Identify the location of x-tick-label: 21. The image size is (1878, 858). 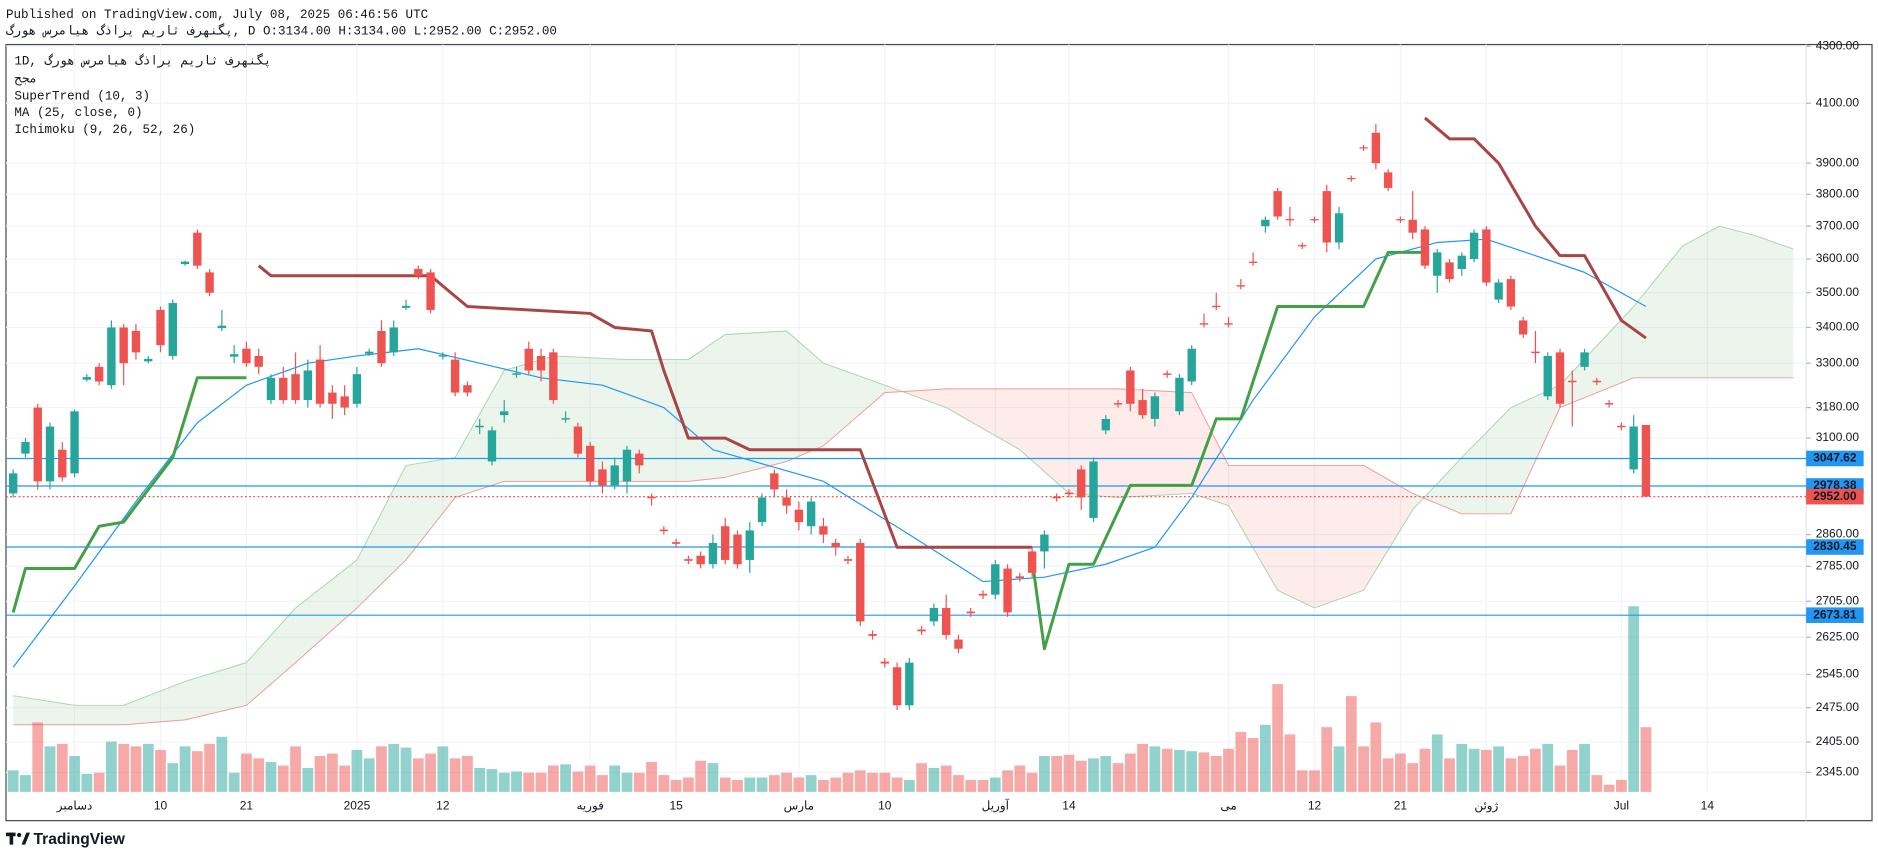
(247, 805).